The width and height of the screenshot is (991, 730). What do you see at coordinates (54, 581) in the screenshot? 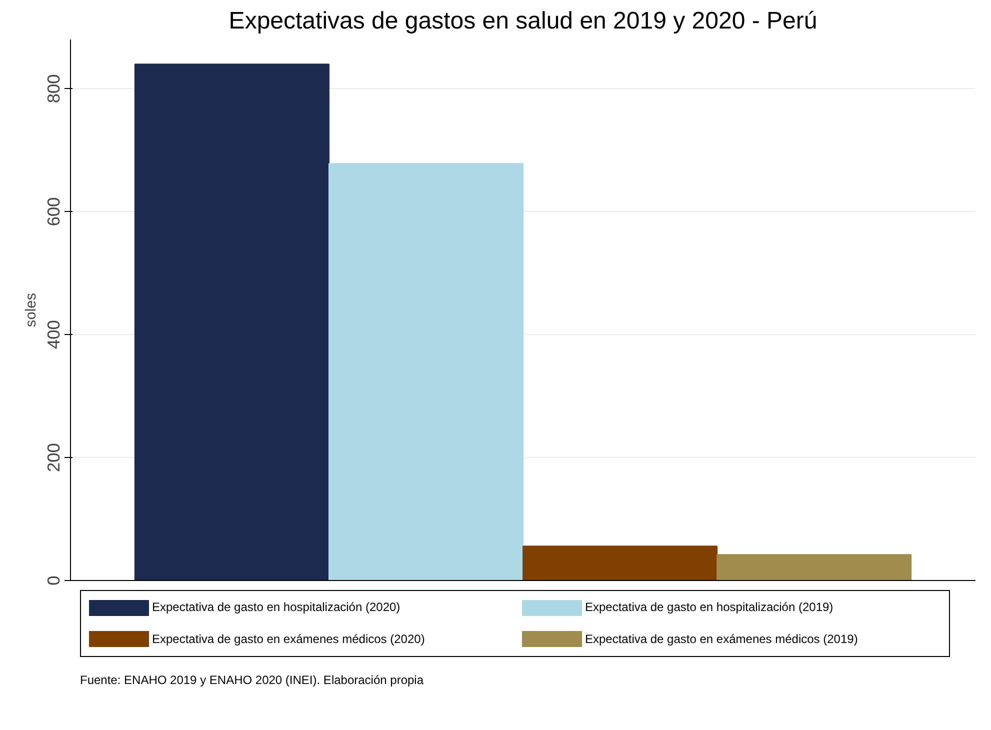
I see `y-tick-label: 0` at bounding box center [54, 581].